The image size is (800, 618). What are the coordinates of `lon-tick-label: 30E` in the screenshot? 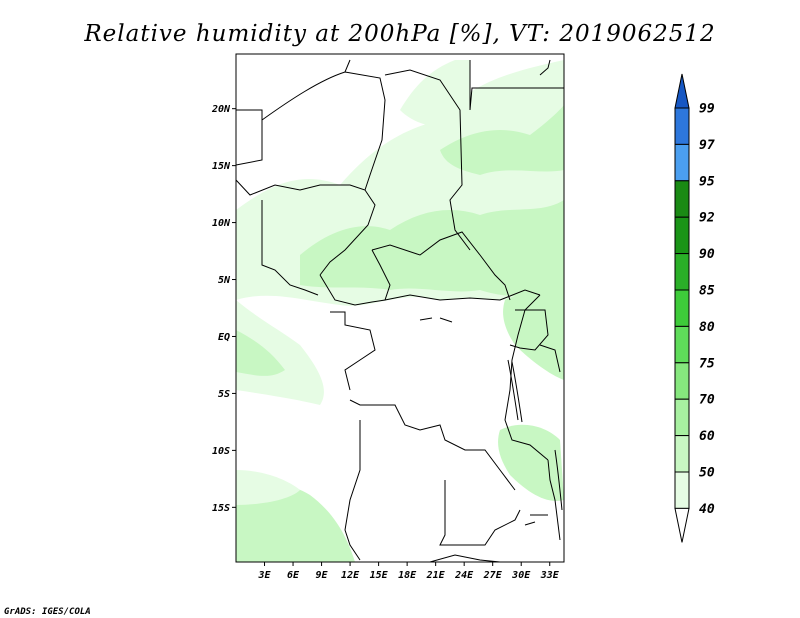 It's located at (521, 575).